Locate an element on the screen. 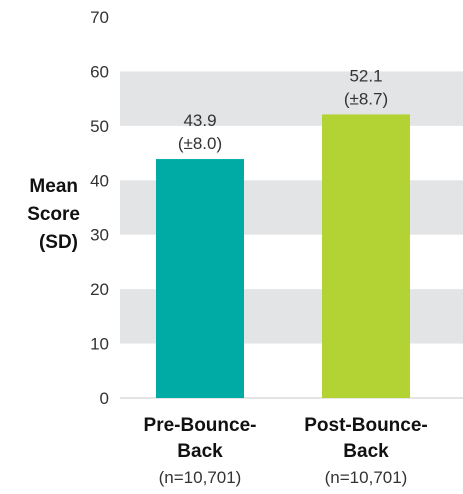 Image resolution: width=463 pixels, height=494 pixels. y-tick-label: 40 is located at coordinates (99, 180).